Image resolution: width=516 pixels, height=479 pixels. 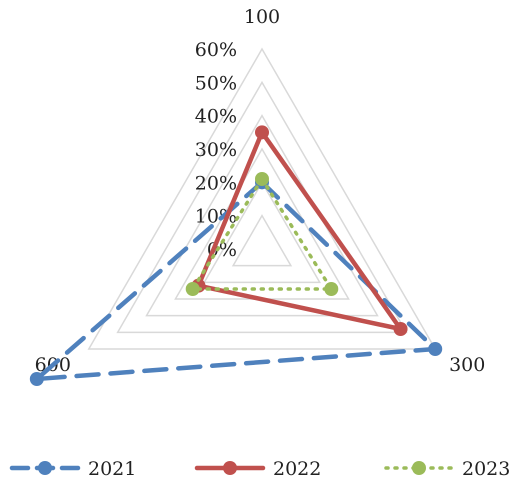 I want to click on tick-label: 30%, so click(x=216, y=150).